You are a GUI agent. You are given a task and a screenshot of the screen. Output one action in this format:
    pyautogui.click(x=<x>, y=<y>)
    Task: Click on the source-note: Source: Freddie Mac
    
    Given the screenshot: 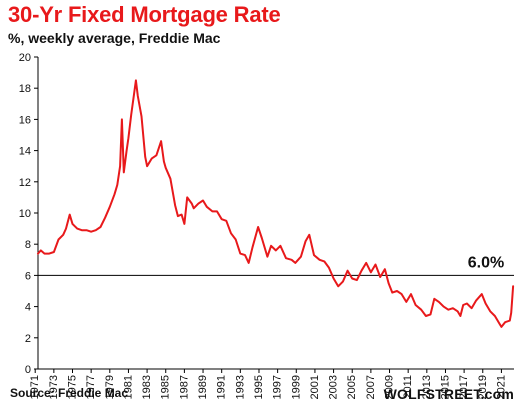 What is the action you would take?
    pyautogui.click(x=69, y=393)
    